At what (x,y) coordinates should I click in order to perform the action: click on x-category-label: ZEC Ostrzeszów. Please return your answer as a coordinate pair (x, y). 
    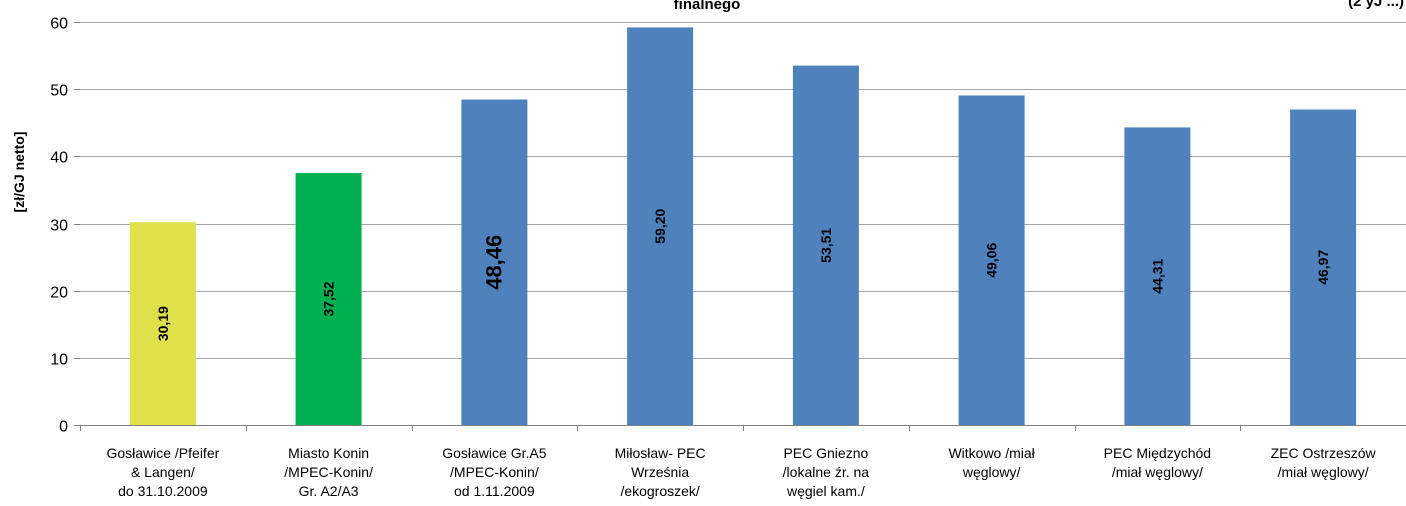
    Looking at the image, I should click on (1324, 453).